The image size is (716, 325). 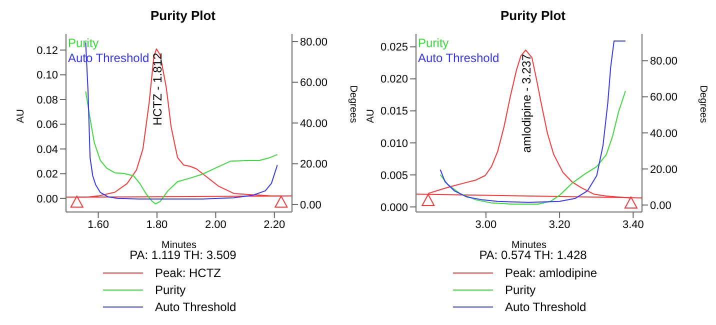 I want to click on y-tick-label: 0.04, so click(x=47, y=150).